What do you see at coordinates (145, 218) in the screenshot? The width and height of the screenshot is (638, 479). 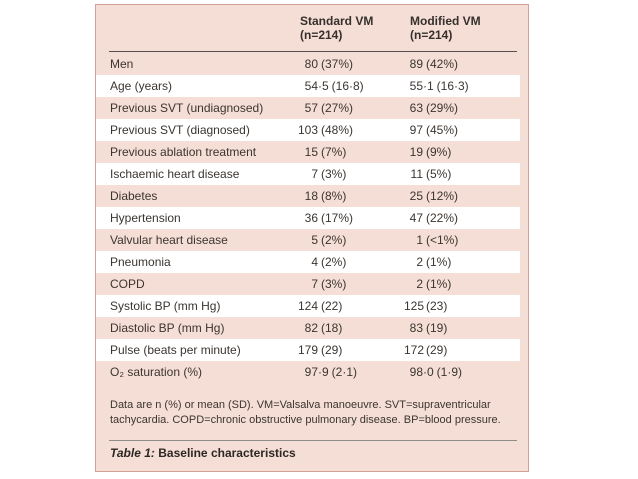 I see `row-label: Hypertension` at bounding box center [145, 218].